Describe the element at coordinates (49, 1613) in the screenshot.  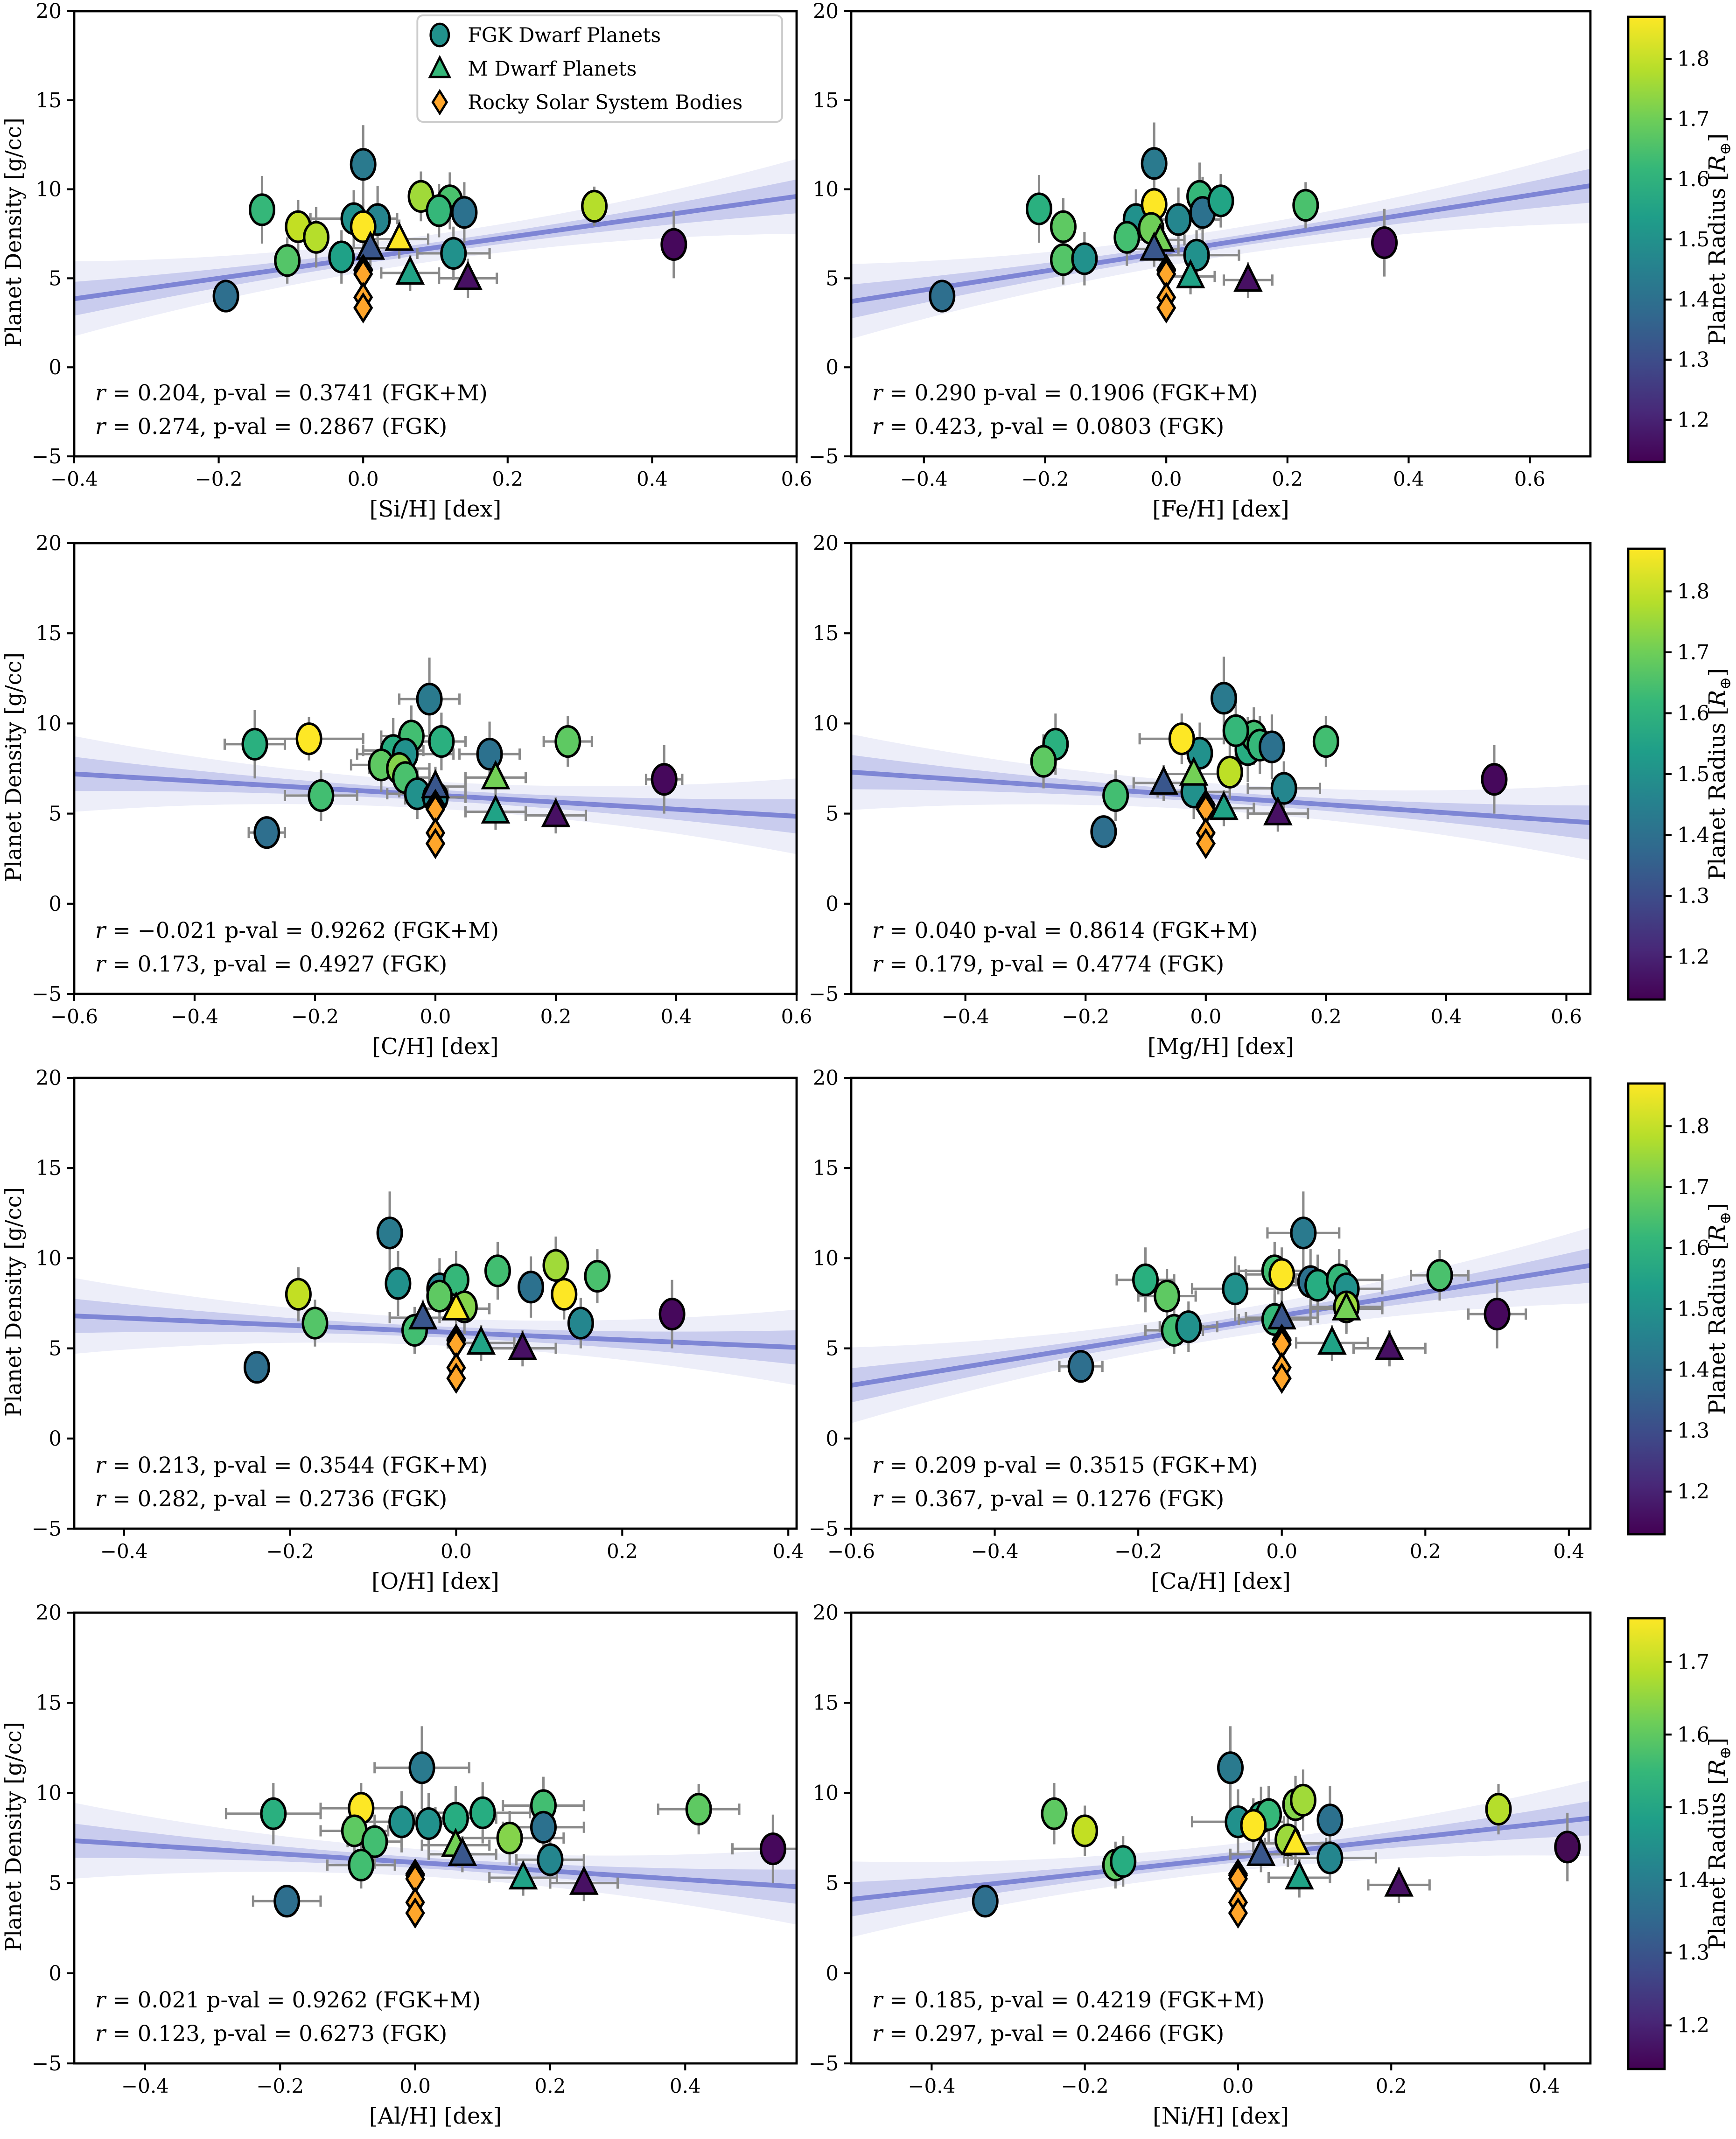
I see `y-tick-label: 20` at that location.